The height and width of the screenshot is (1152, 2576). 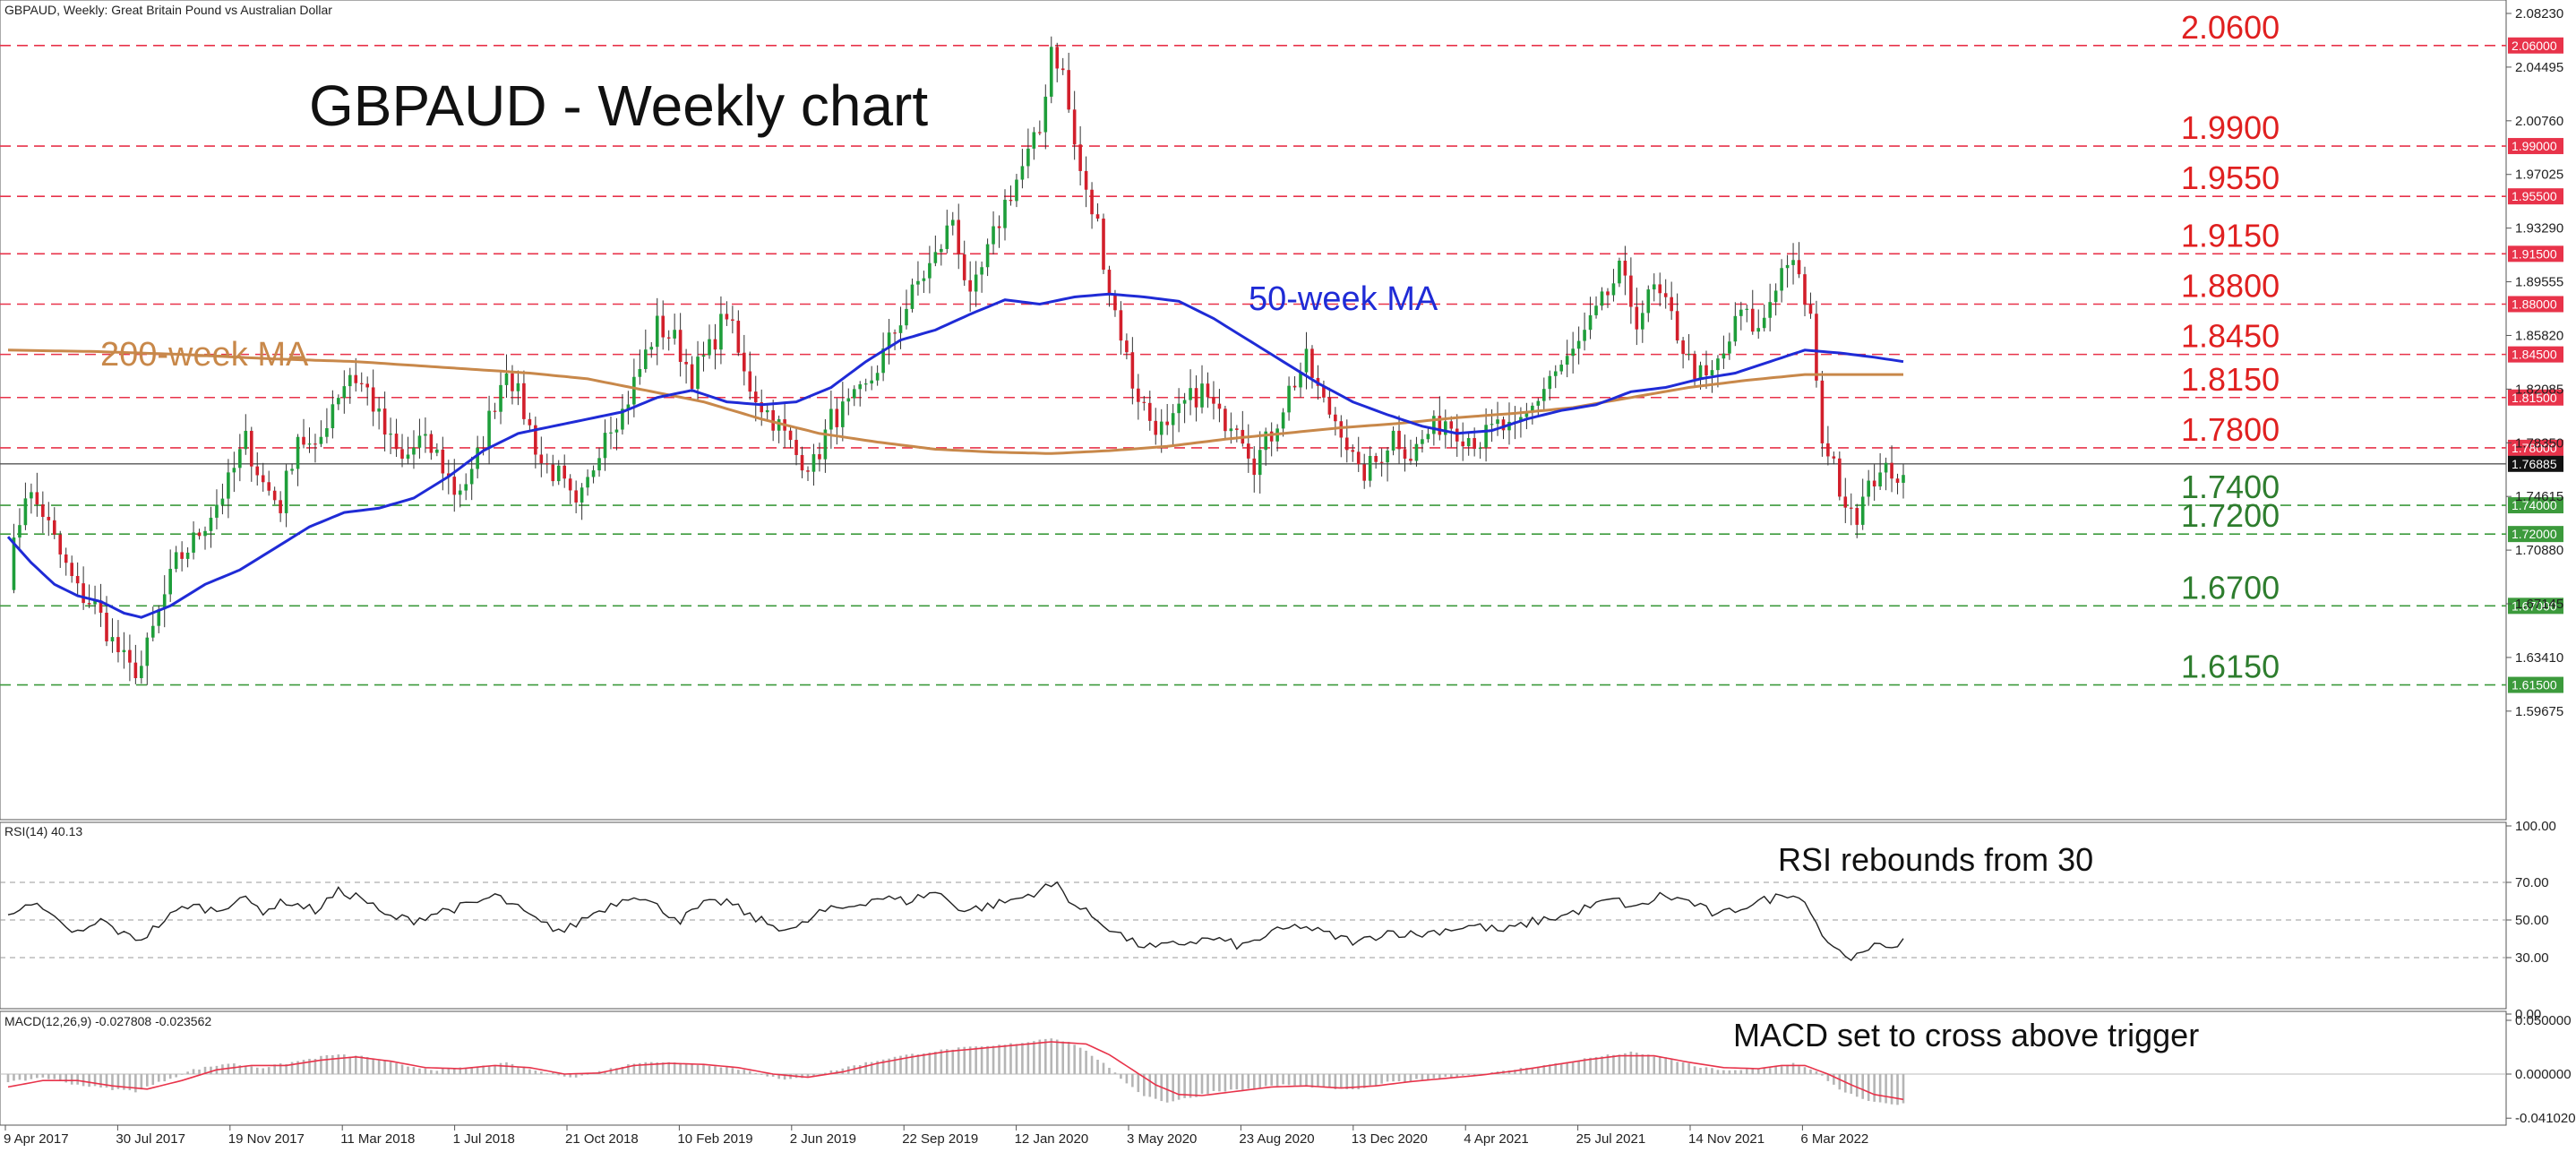 I want to click on level-label: 1.7400, so click(x=2230, y=487).